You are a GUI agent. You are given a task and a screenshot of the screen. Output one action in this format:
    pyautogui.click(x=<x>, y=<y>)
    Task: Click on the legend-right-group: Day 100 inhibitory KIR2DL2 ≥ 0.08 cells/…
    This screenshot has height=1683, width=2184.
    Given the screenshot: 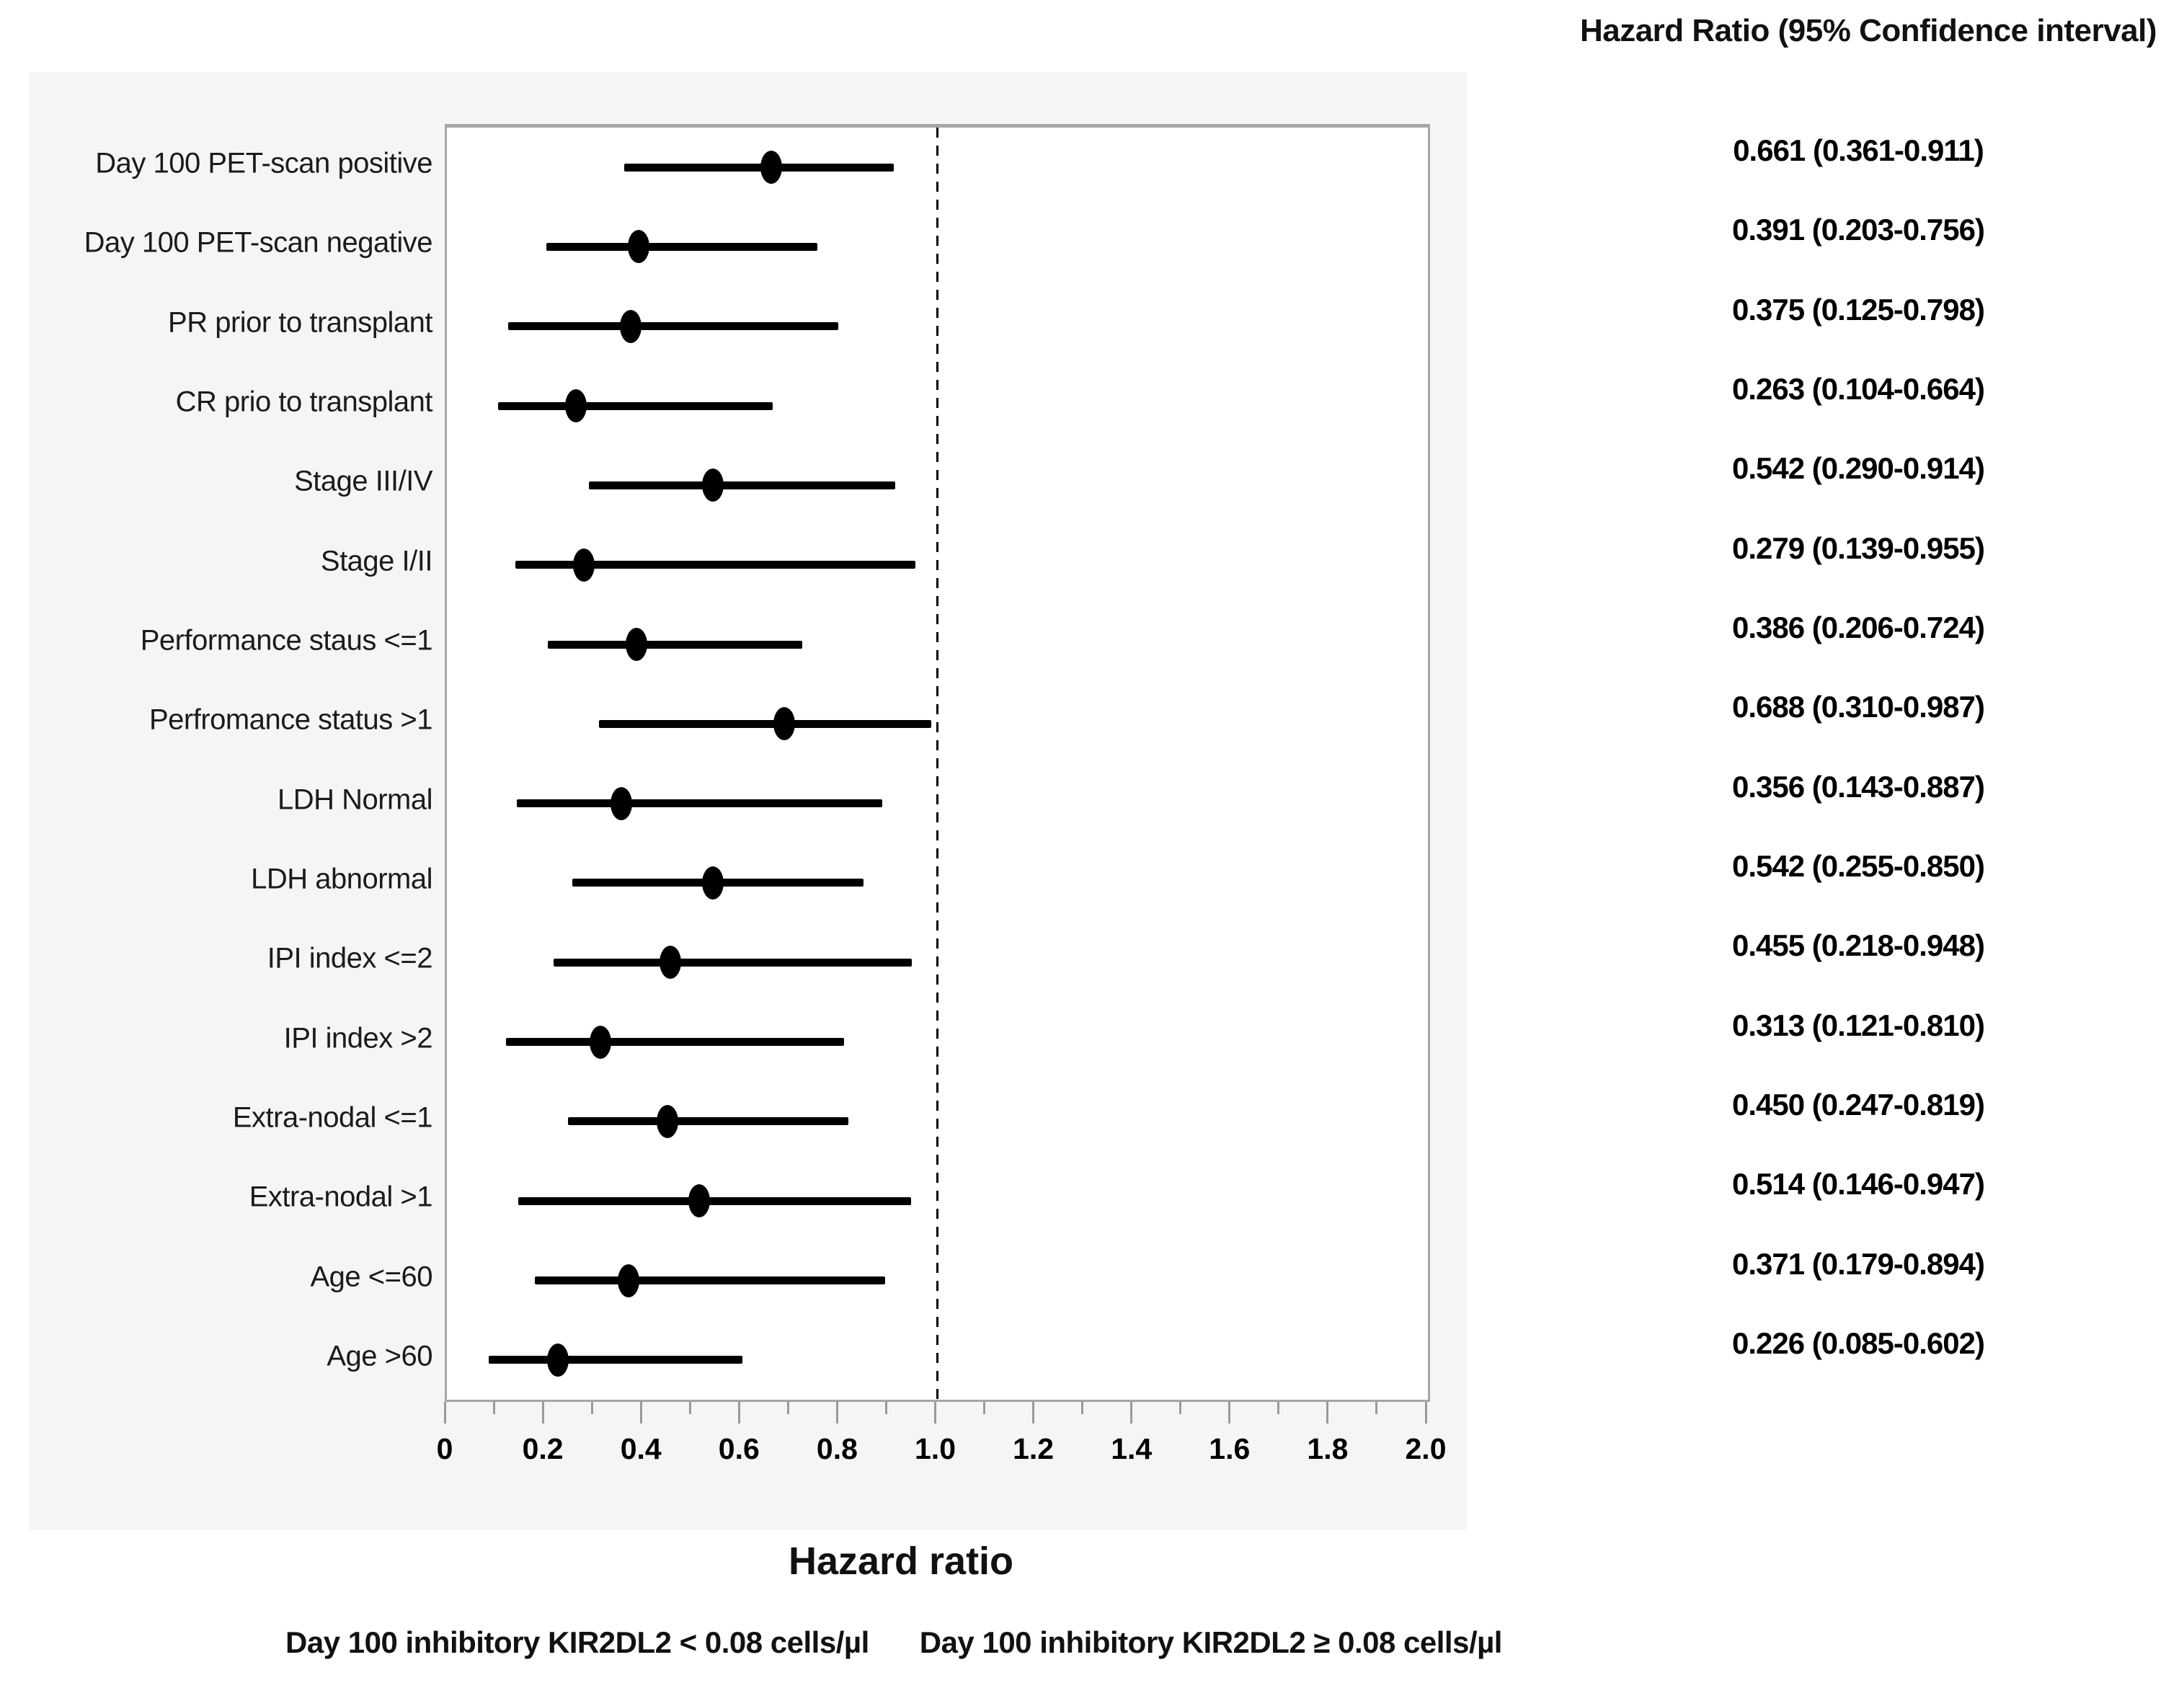 What is the action you would take?
    pyautogui.click(x=1211, y=1642)
    